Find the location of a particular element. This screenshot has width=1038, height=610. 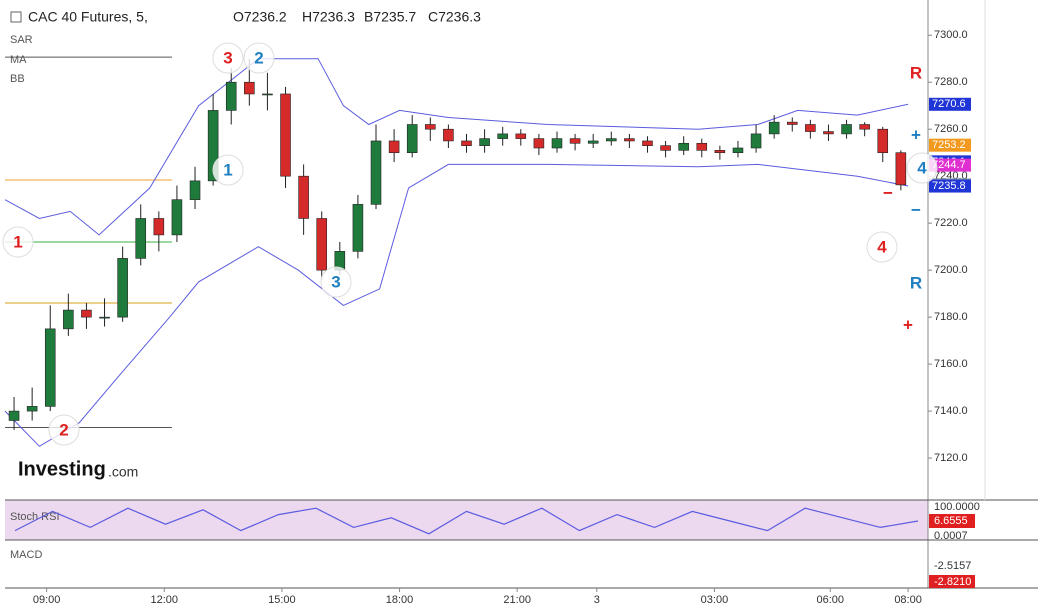

y-tick-label: 7220.0 is located at coordinates (951, 223).